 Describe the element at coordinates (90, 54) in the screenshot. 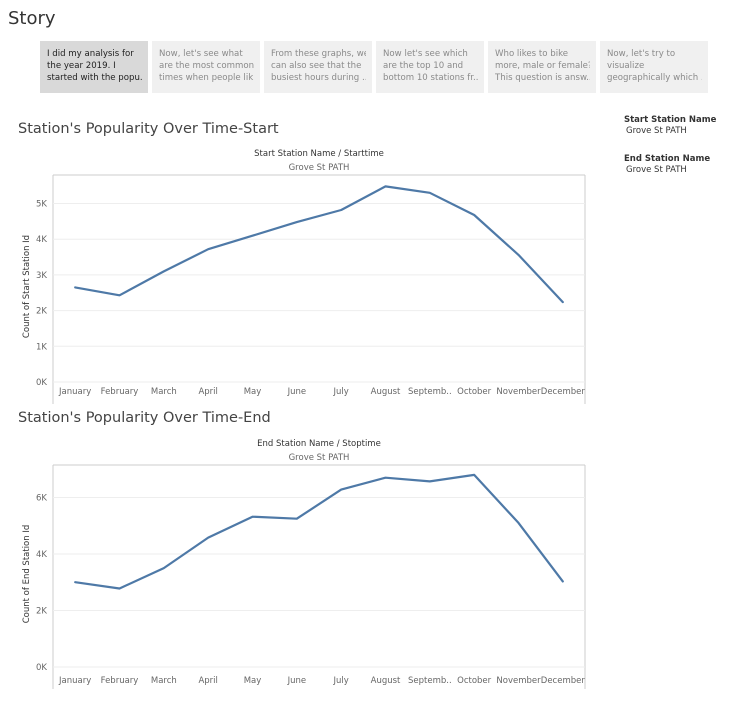

I see `story-point-text: I did my analysis for` at that location.